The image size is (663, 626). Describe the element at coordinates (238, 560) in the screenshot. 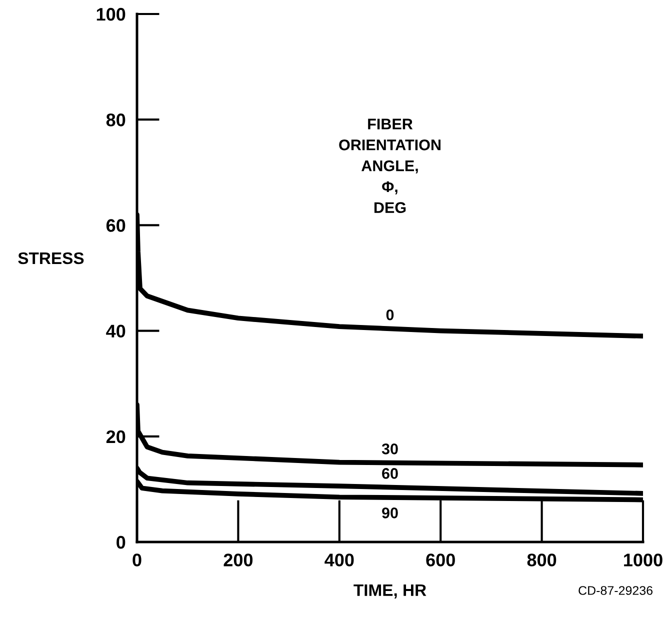

I see `x-tick-label: 200` at that location.